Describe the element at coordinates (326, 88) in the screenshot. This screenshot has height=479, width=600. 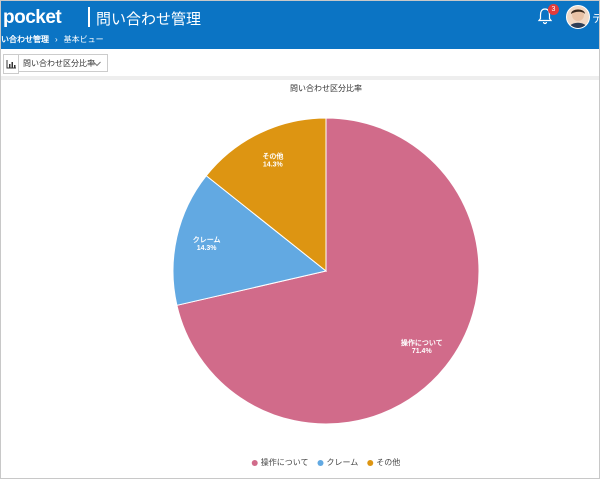
I see `chart-title: 問い合わせ区分比率` at that location.